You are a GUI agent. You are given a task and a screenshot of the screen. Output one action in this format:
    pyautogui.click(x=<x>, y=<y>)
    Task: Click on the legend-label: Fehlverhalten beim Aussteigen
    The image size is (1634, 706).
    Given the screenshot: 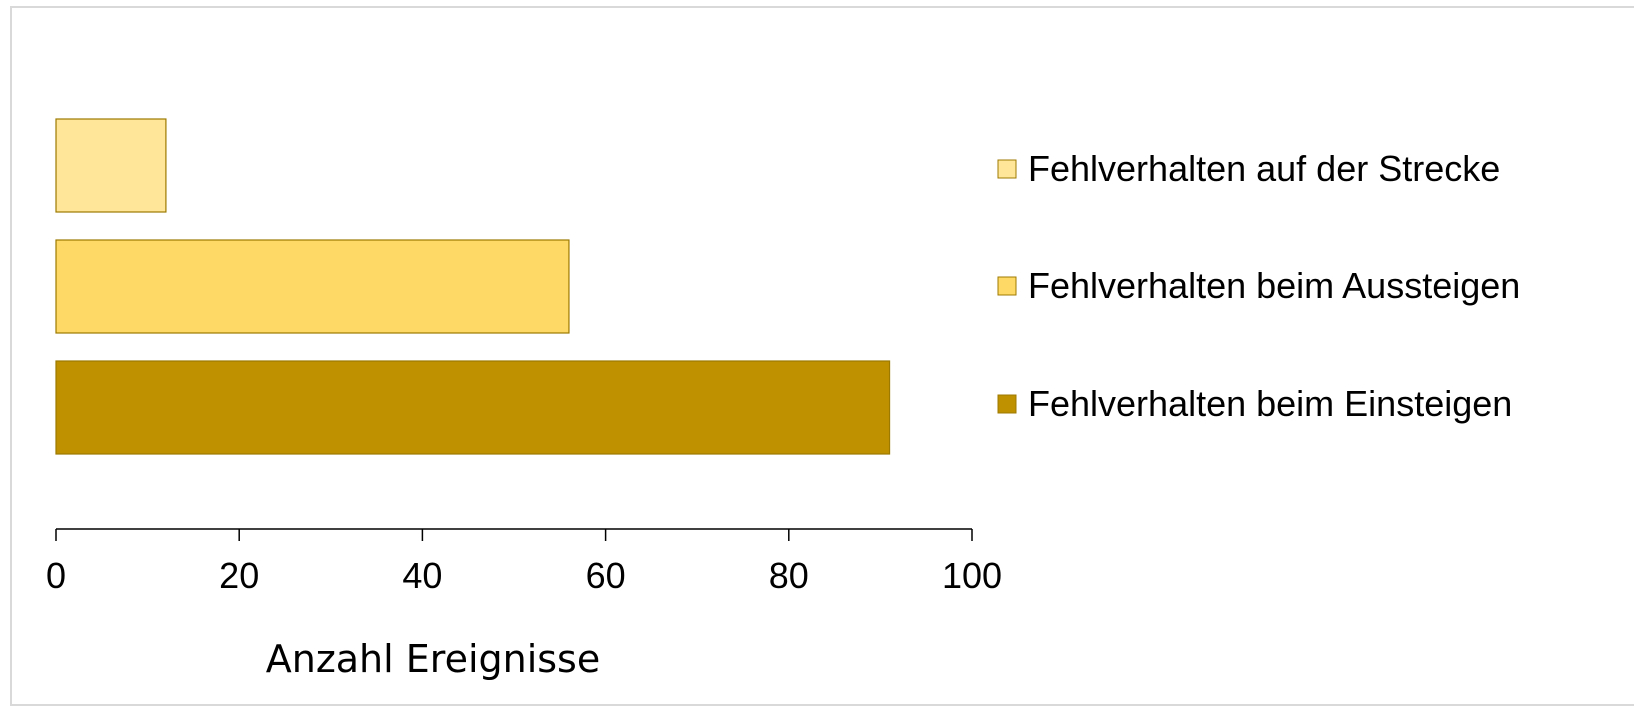 What is the action you would take?
    pyautogui.click(x=1274, y=285)
    